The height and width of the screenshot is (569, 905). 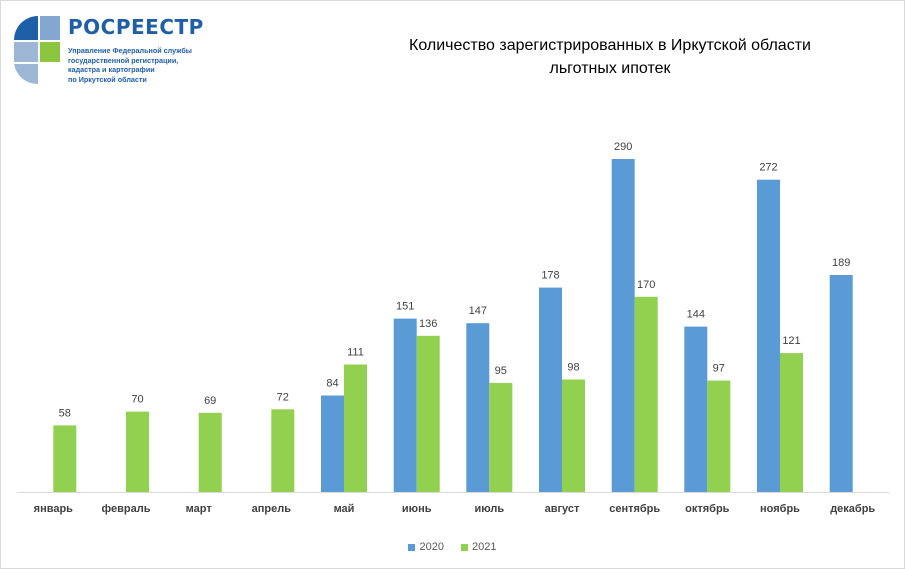 I want to click on bar-2020-декабрь, so click(x=841, y=383).